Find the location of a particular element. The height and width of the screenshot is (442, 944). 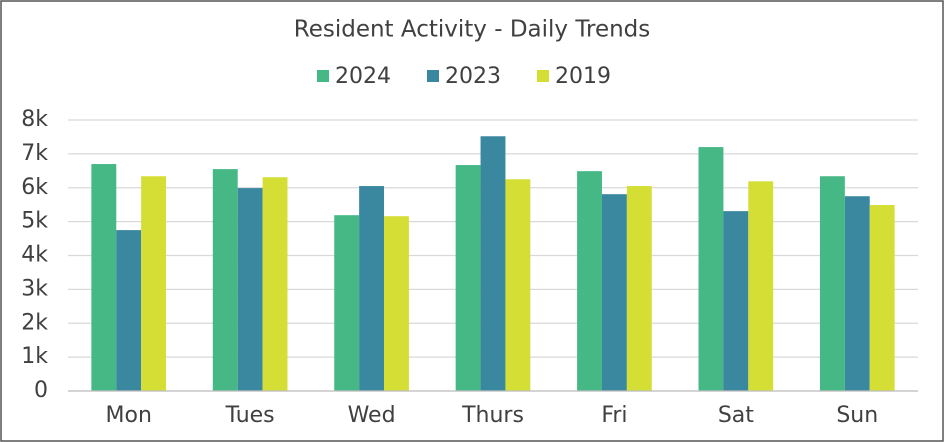

y-tick-label: 2k is located at coordinates (34, 322).